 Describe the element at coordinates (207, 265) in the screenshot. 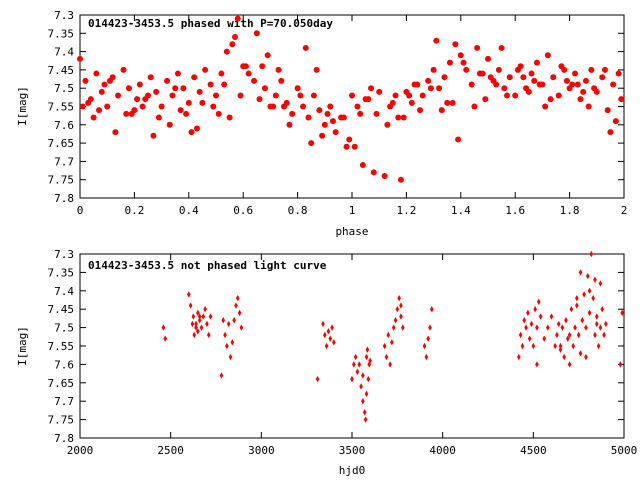

I see `unphased-title: 014423-3453.5 not phased light curve` at that location.